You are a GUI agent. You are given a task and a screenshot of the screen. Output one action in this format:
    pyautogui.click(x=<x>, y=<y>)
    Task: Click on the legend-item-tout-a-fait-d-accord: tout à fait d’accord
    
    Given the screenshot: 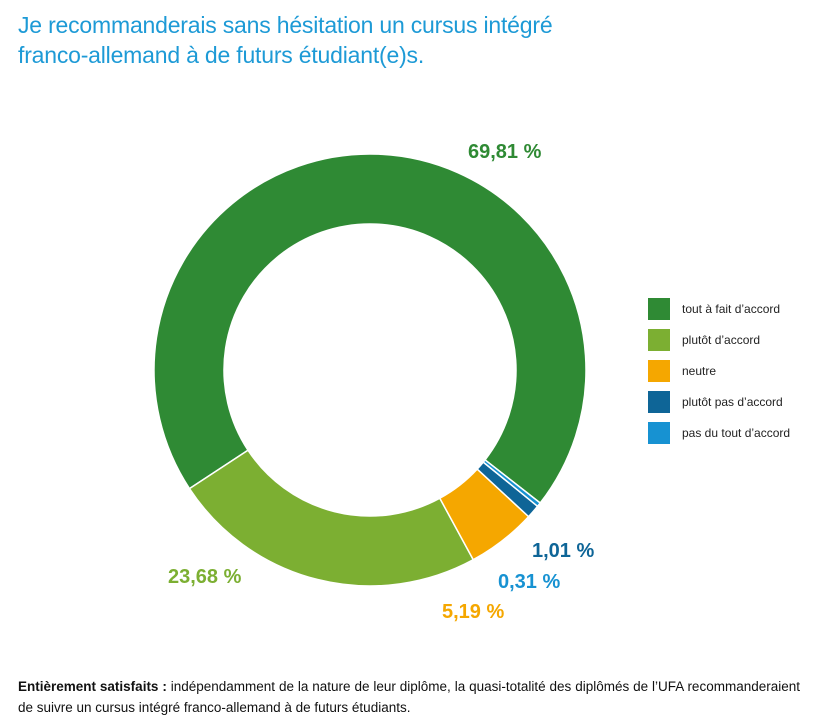 What is the action you would take?
    pyautogui.click(x=719, y=309)
    